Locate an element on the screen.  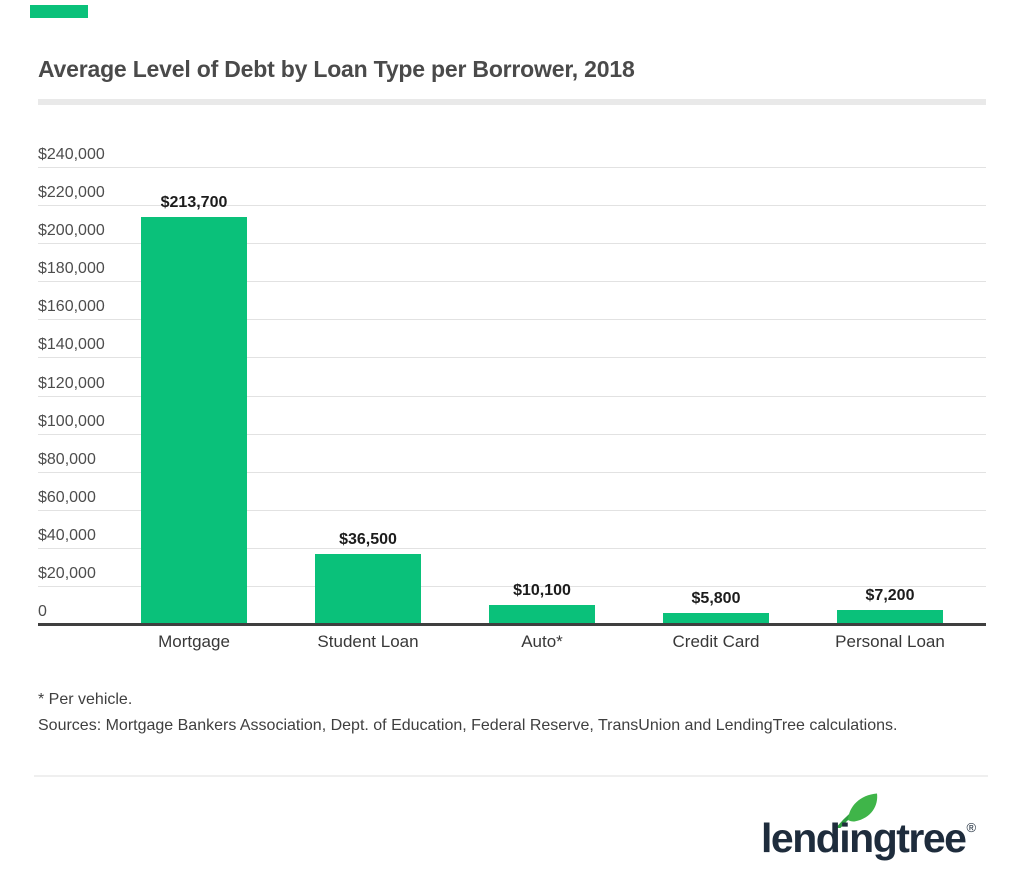
y-tick-label: $120,000 is located at coordinates (71, 383).